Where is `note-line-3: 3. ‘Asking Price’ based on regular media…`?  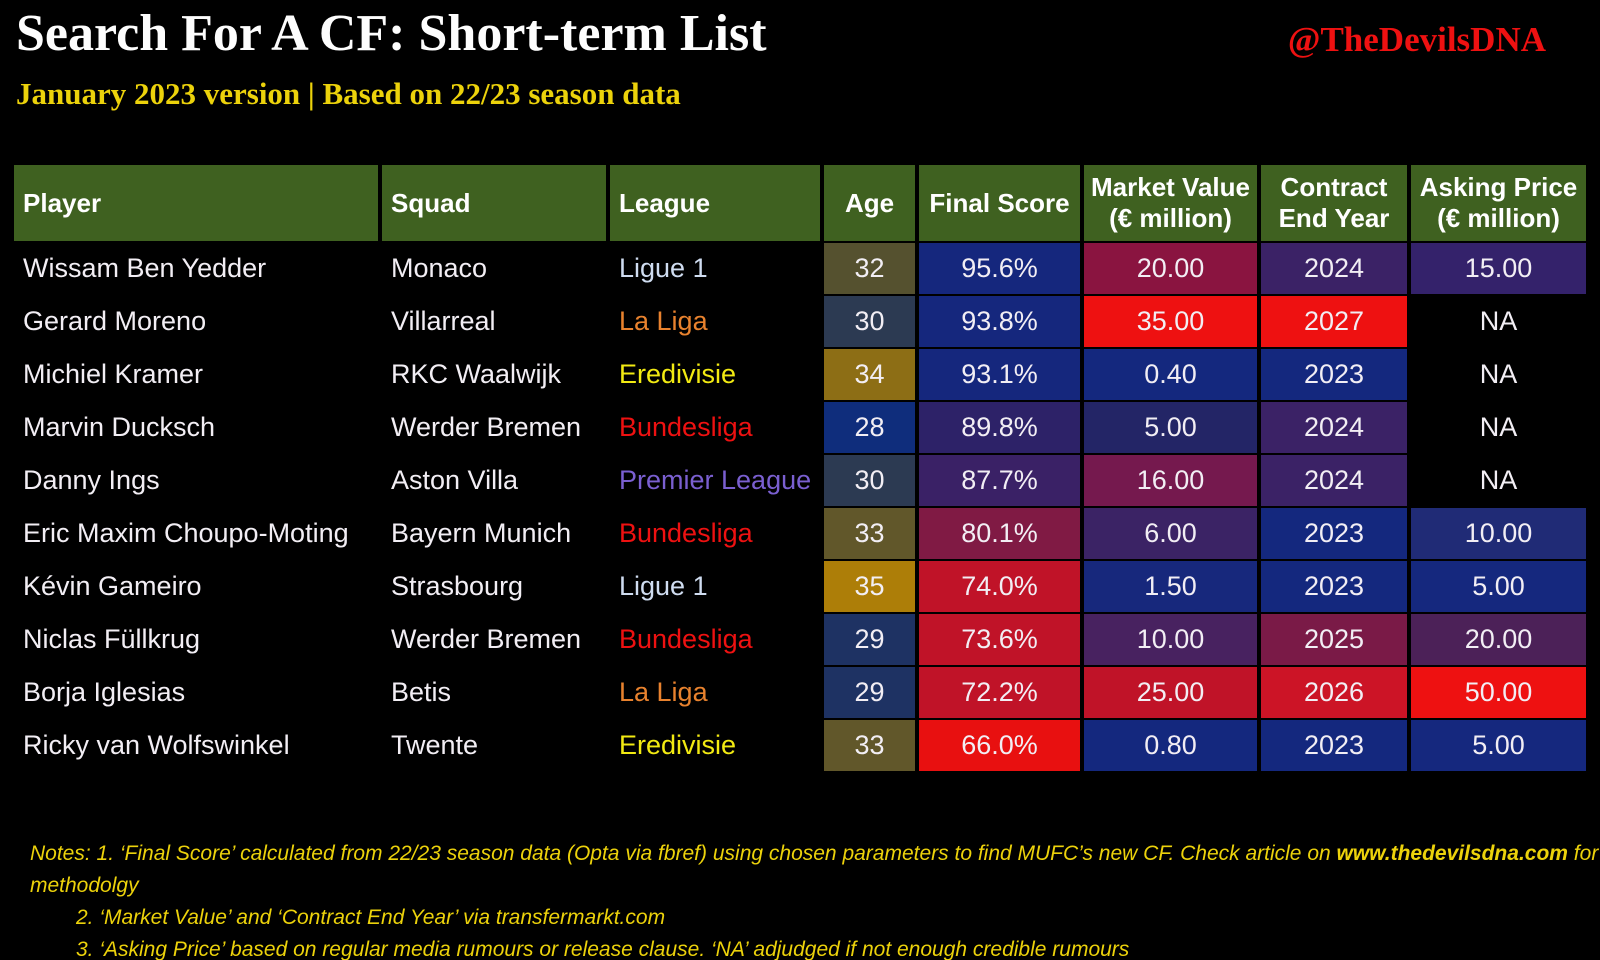 note-line-3: 3. ‘Asking Price’ based on regular media… is located at coordinates (603, 949).